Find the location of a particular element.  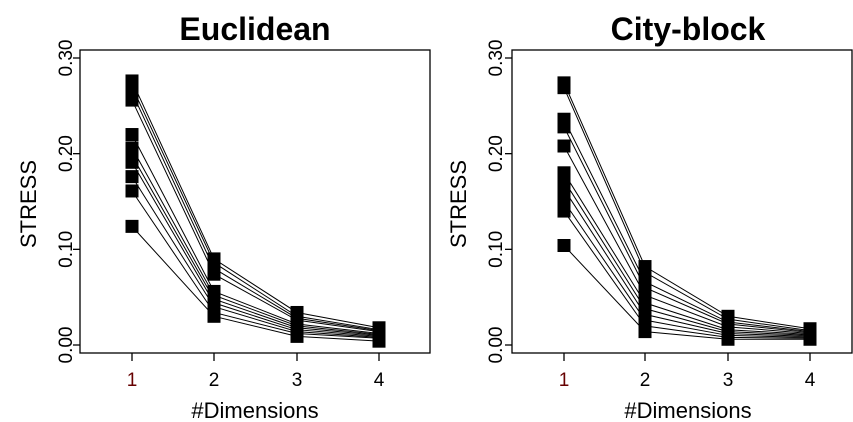

euclidean-x-axis-title: #Dimensions is located at coordinates (254, 410).